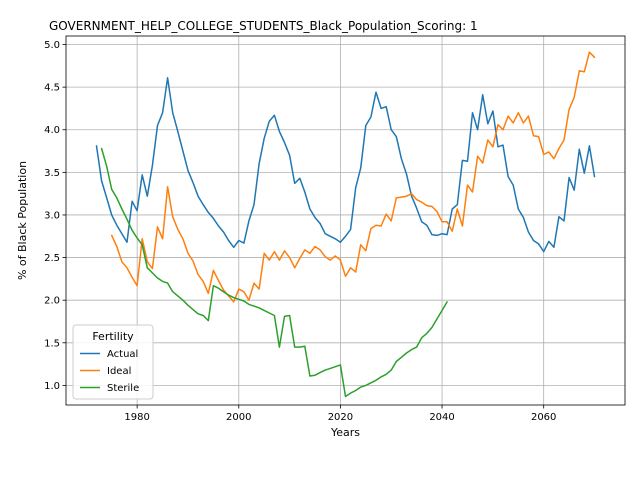 The image size is (640, 480). Describe the element at coordinates (238, 417) in the screenshot. I see `x-tick-label: 2000` at that location.